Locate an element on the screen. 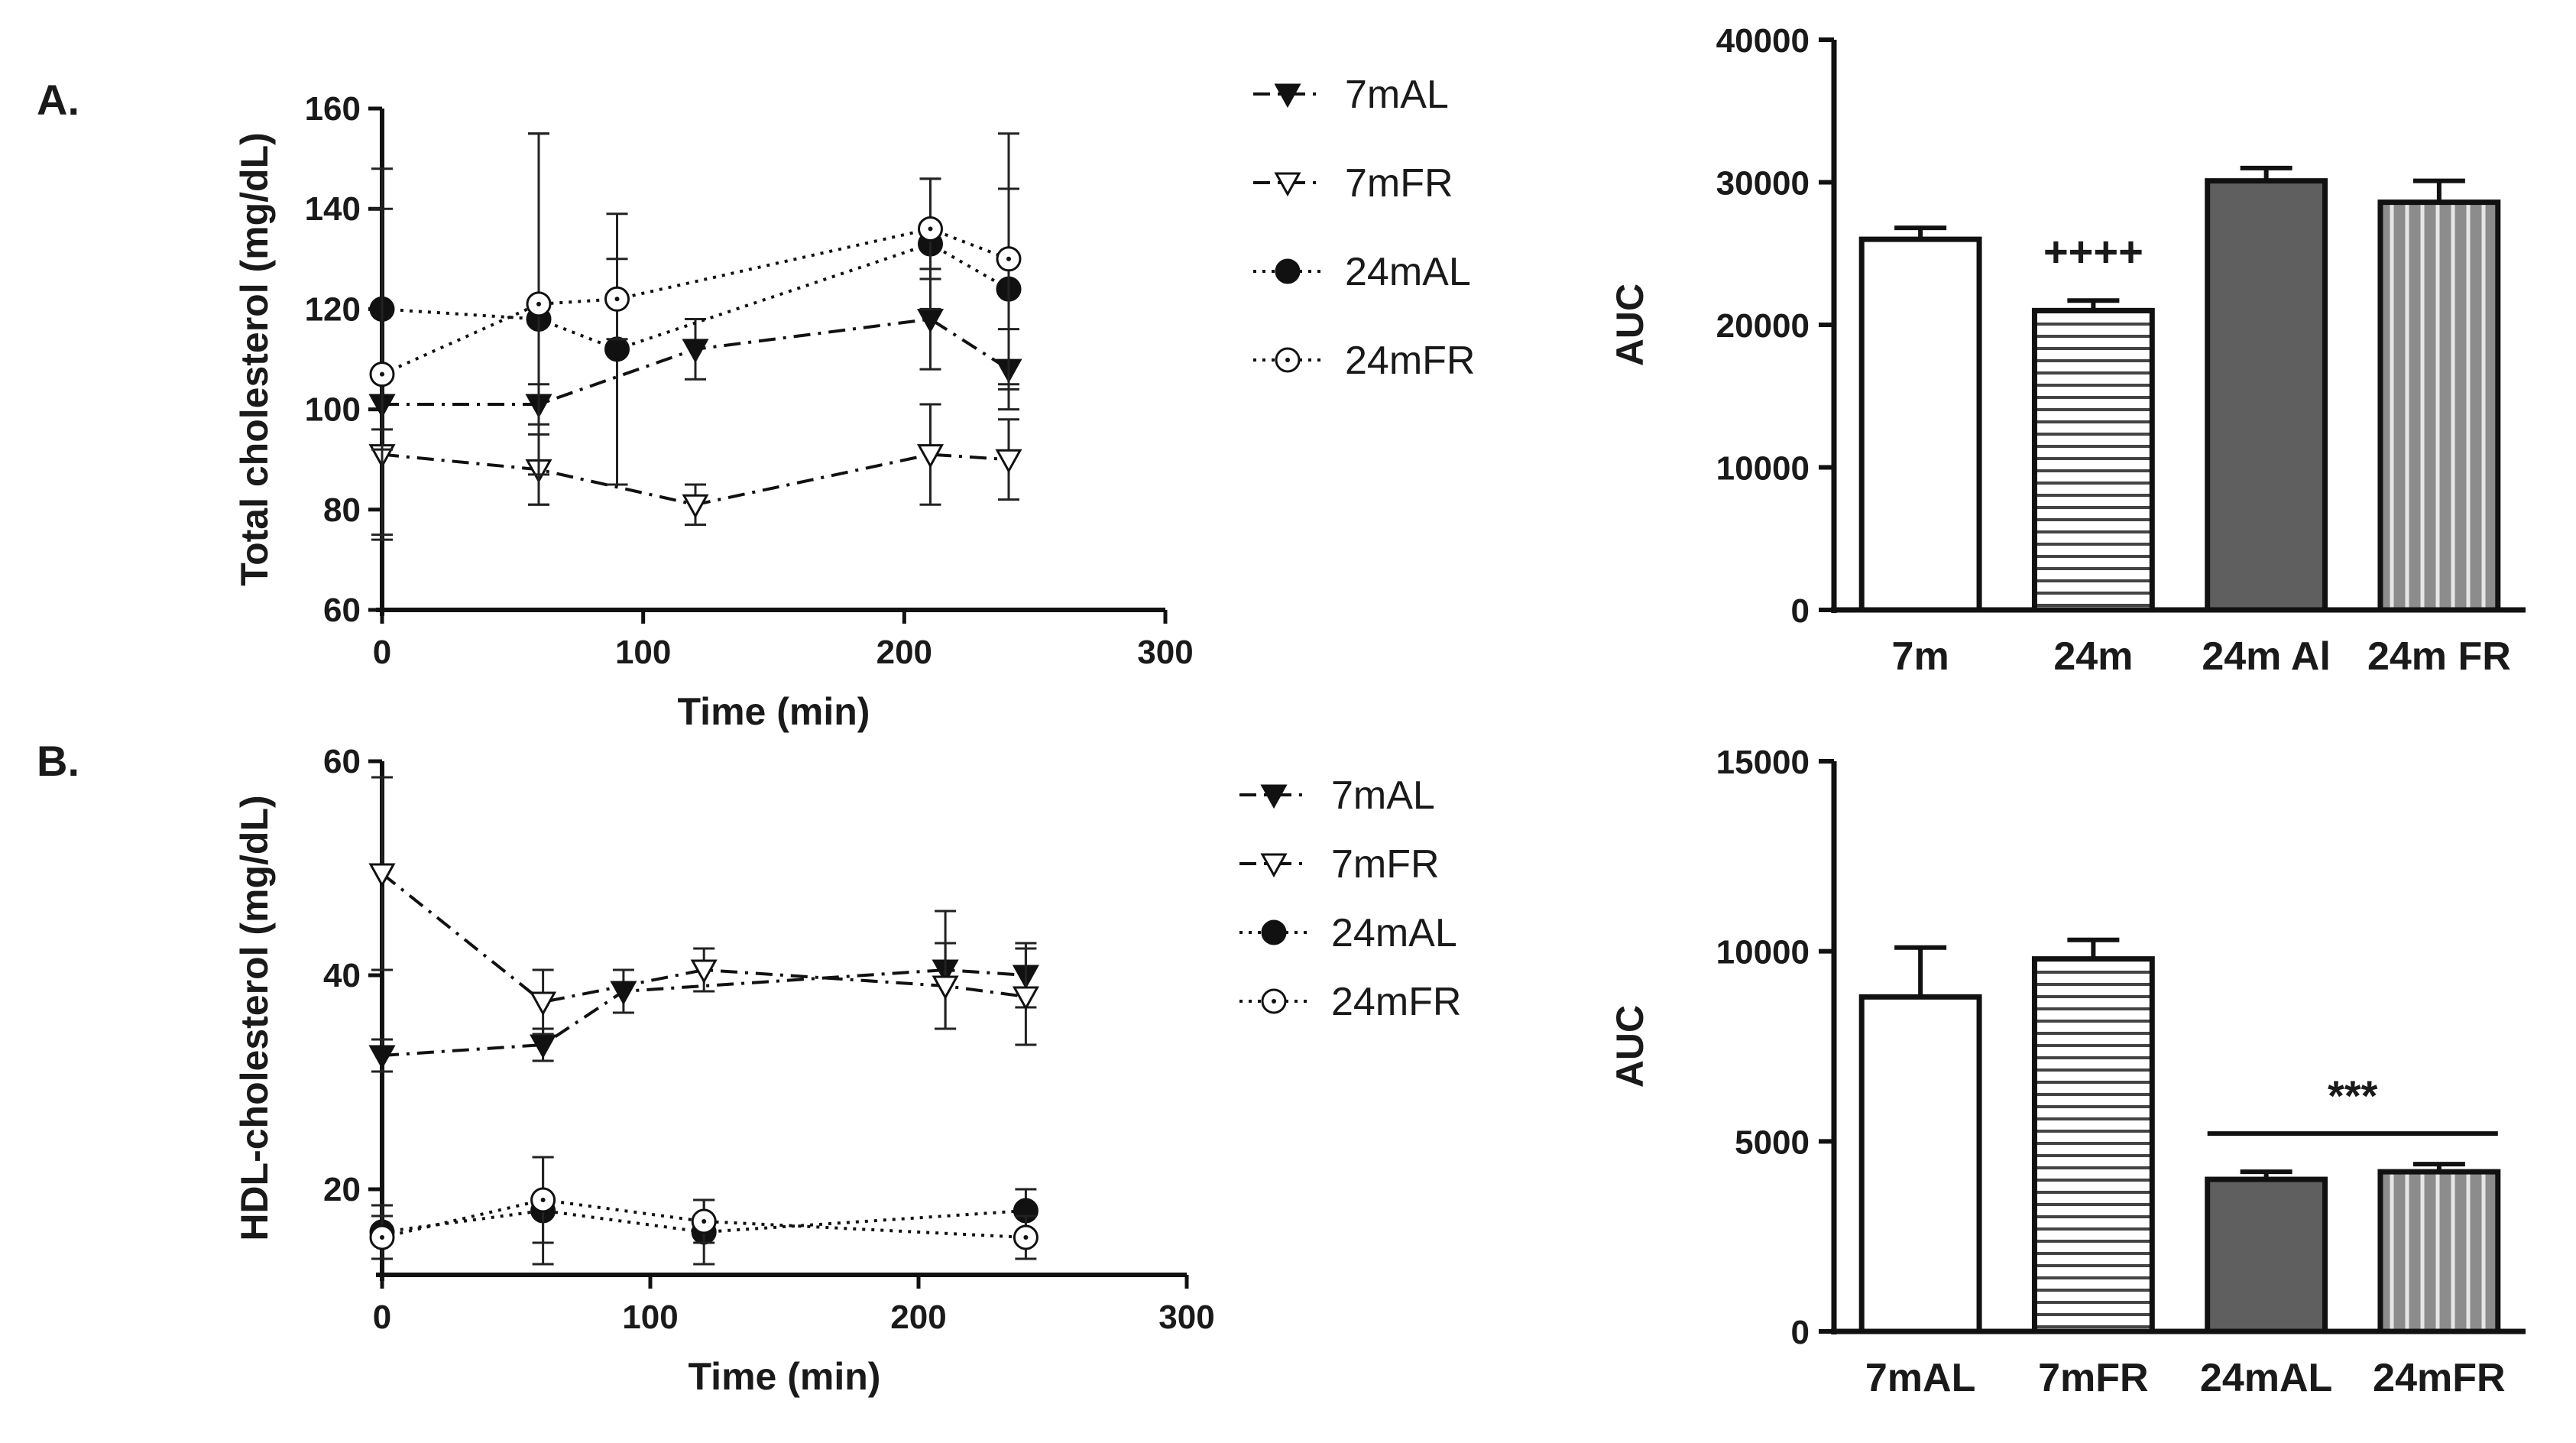 This screenshot has width=2576, height=1443. y-tick-label: 5000 is located at coordinates (1773, 1142).